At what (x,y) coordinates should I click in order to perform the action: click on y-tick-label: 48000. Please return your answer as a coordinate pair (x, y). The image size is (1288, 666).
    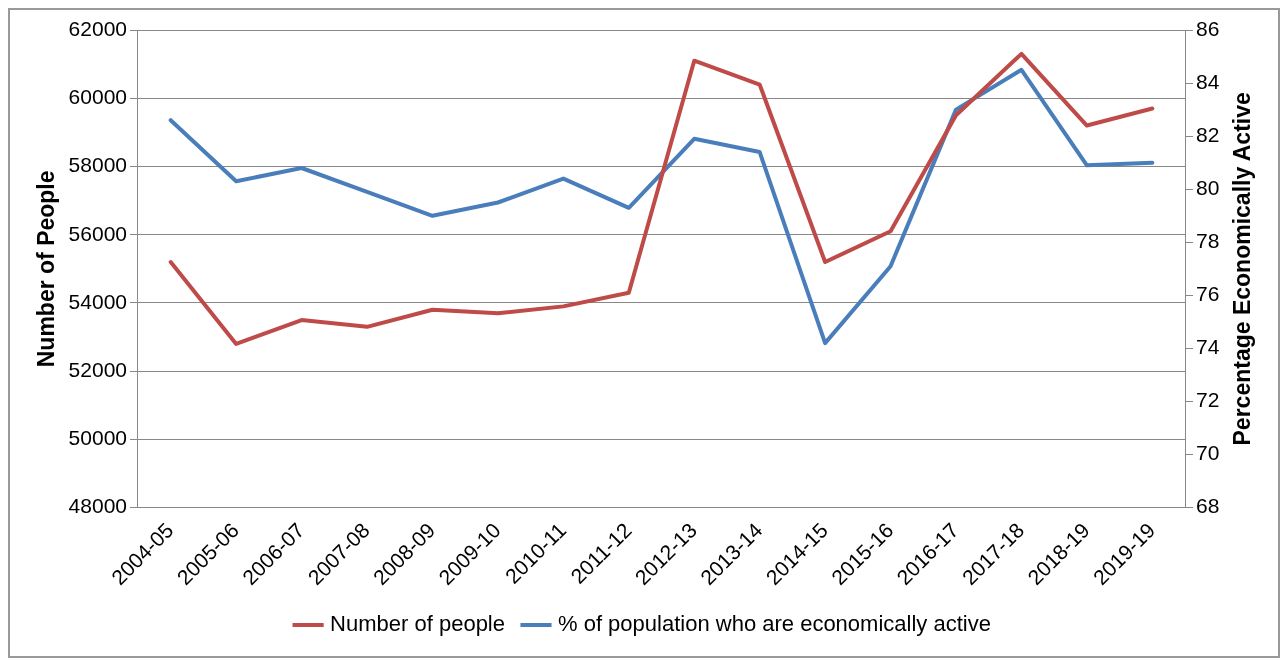
    Looking at the image, I should click on (97, 506).